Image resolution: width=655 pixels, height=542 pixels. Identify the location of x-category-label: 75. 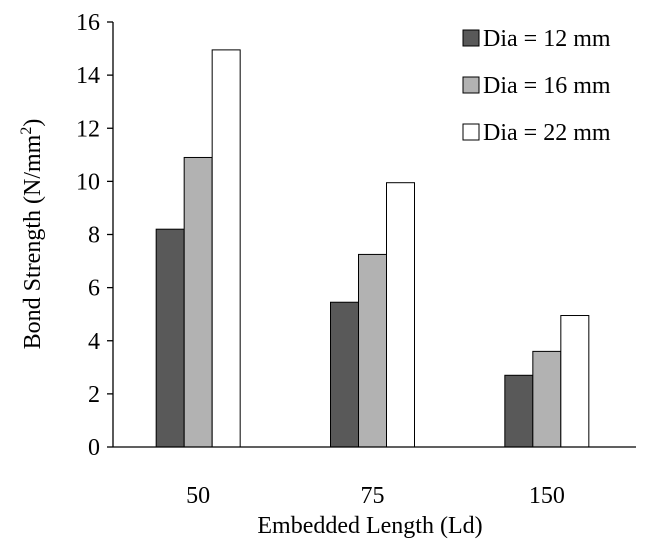
(373, 496).